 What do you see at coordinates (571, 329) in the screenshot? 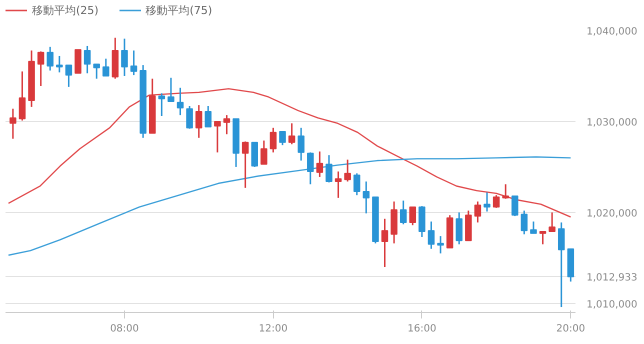
I see `x-tick-label: 20:00` at bounding box center [571, 329].